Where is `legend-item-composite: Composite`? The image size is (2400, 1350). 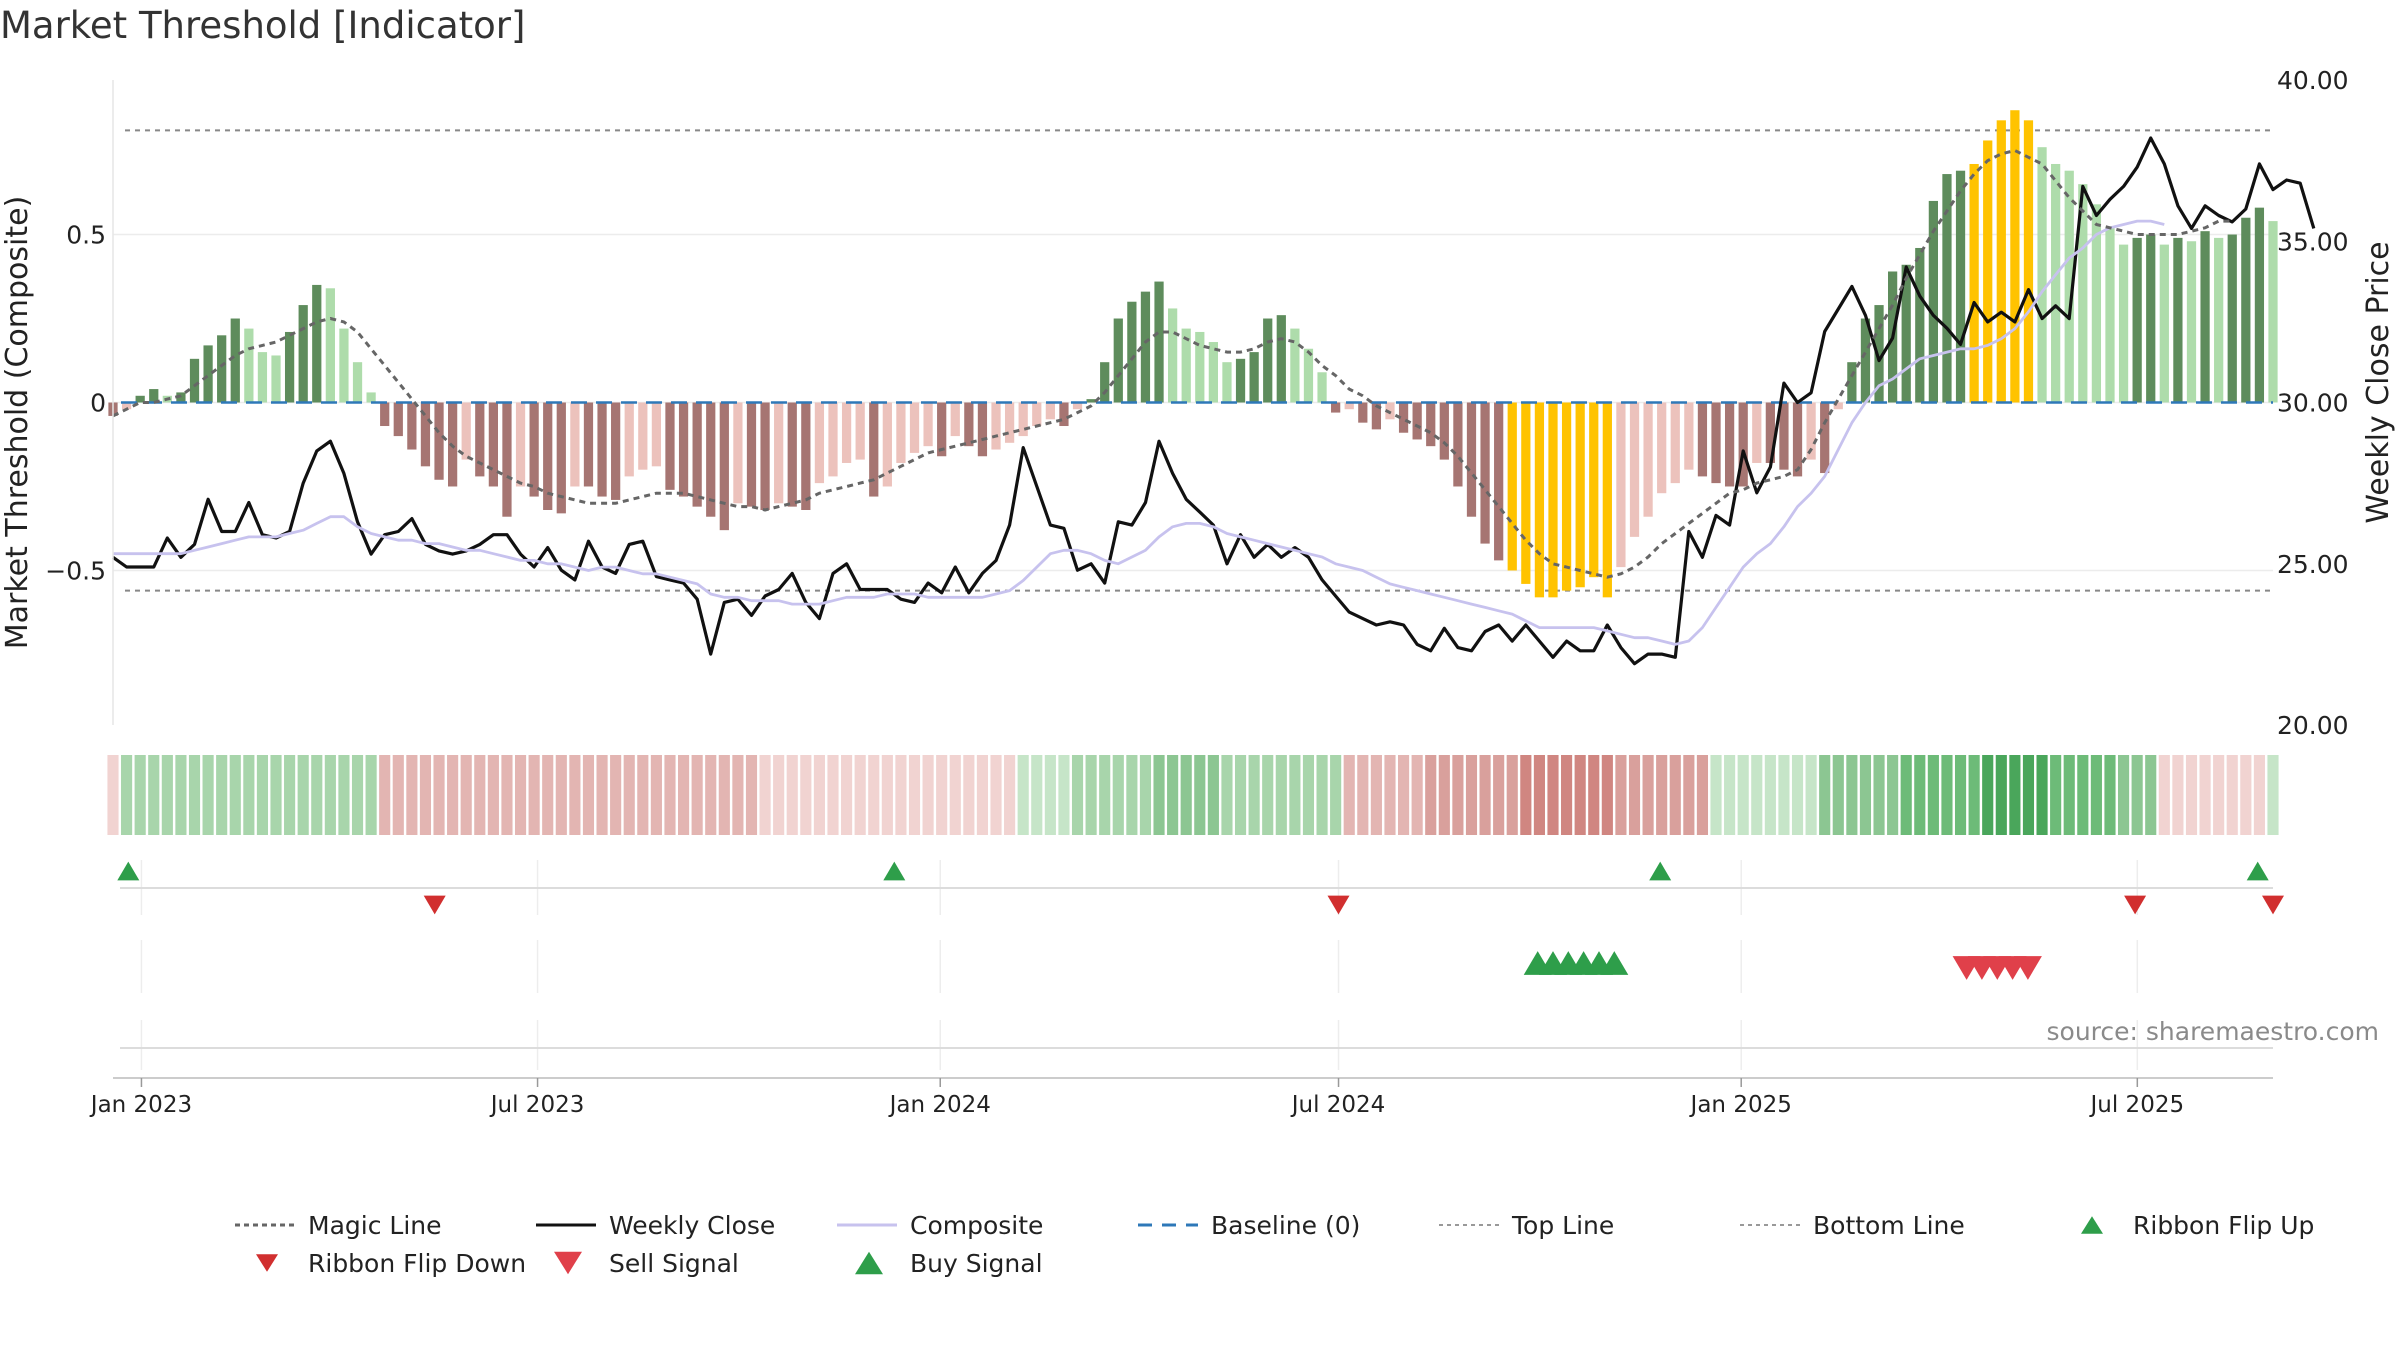 legend-item-composite: Composite is located at coordinates (940, 1225).